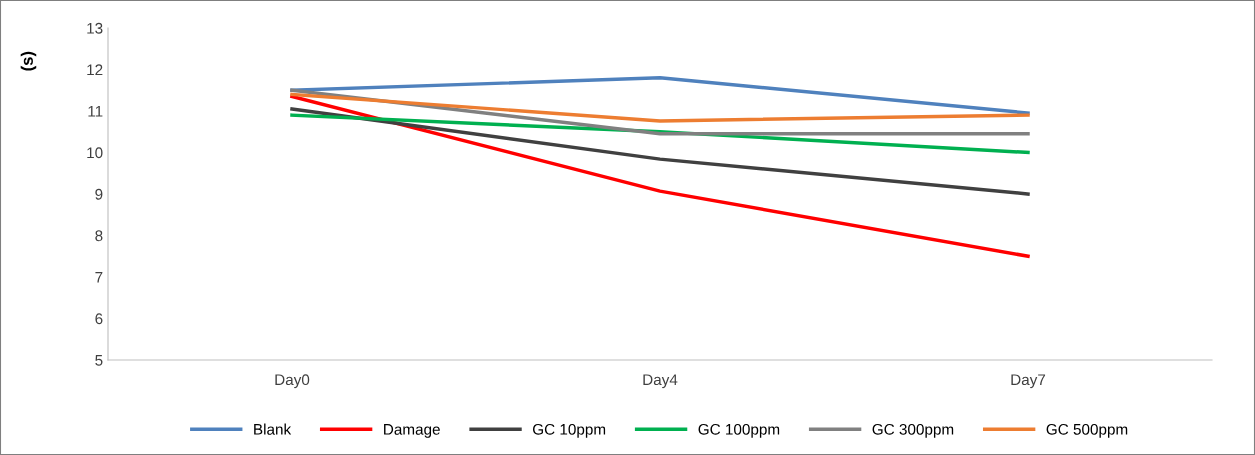  Describe the element at coordinates (99, 319) in the screenshot. I see `y-tick-label: 6` at that location.